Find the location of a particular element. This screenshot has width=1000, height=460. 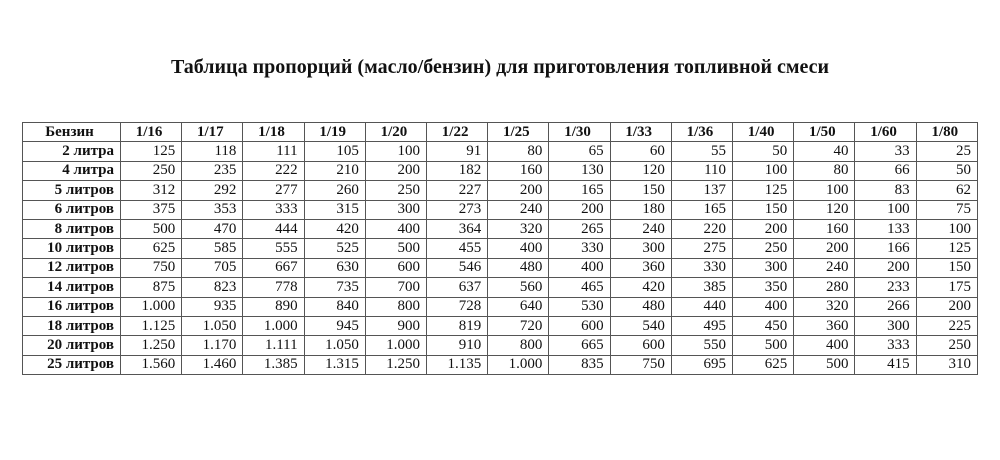

table-row: 2 литра 125 118 111 105 100 91 80 65 60 55 50 40 33 25 is located at coordinates (500, 151).